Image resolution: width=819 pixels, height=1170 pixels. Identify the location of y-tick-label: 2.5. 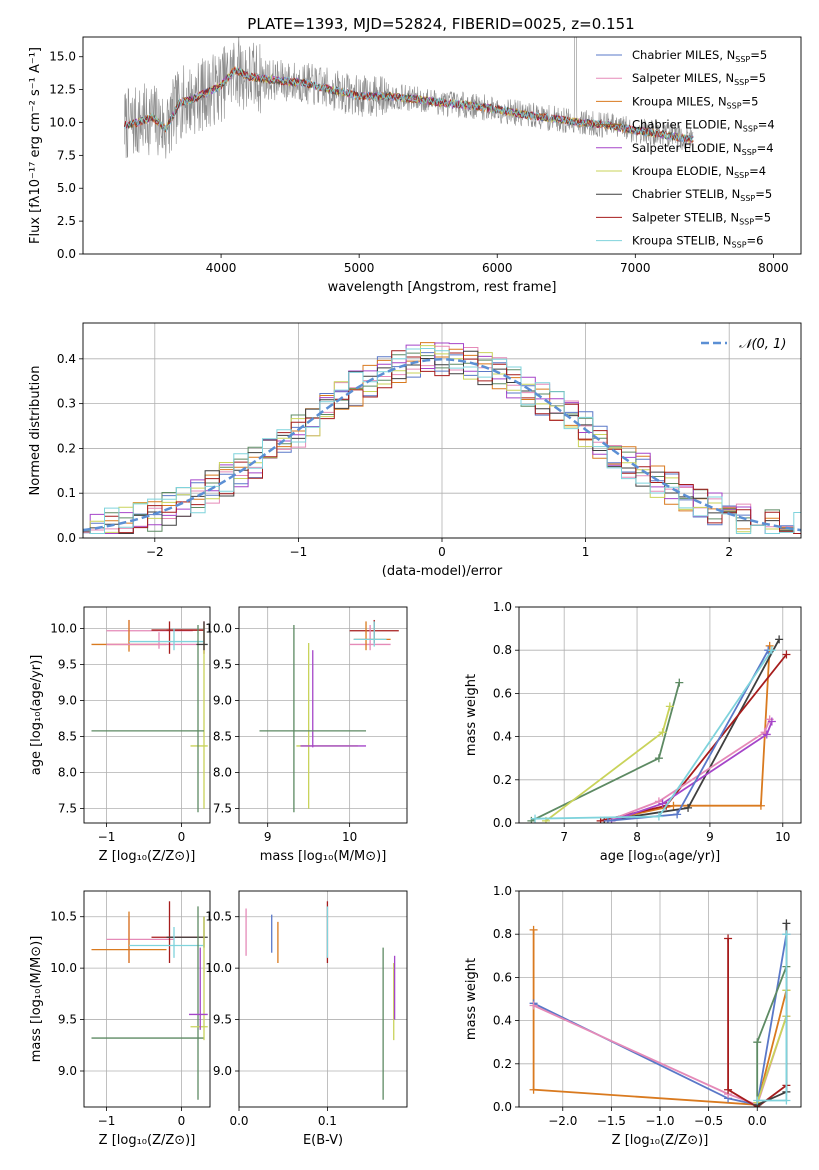
(66, 221).